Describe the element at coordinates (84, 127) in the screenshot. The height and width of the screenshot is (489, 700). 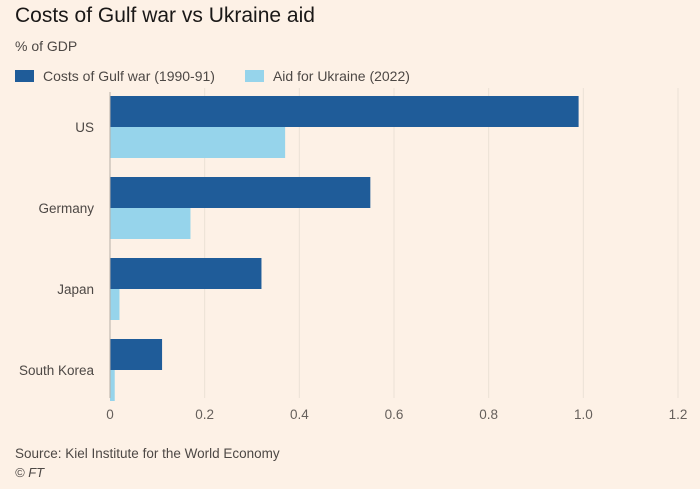
I see `category-label-us: US` at that location.